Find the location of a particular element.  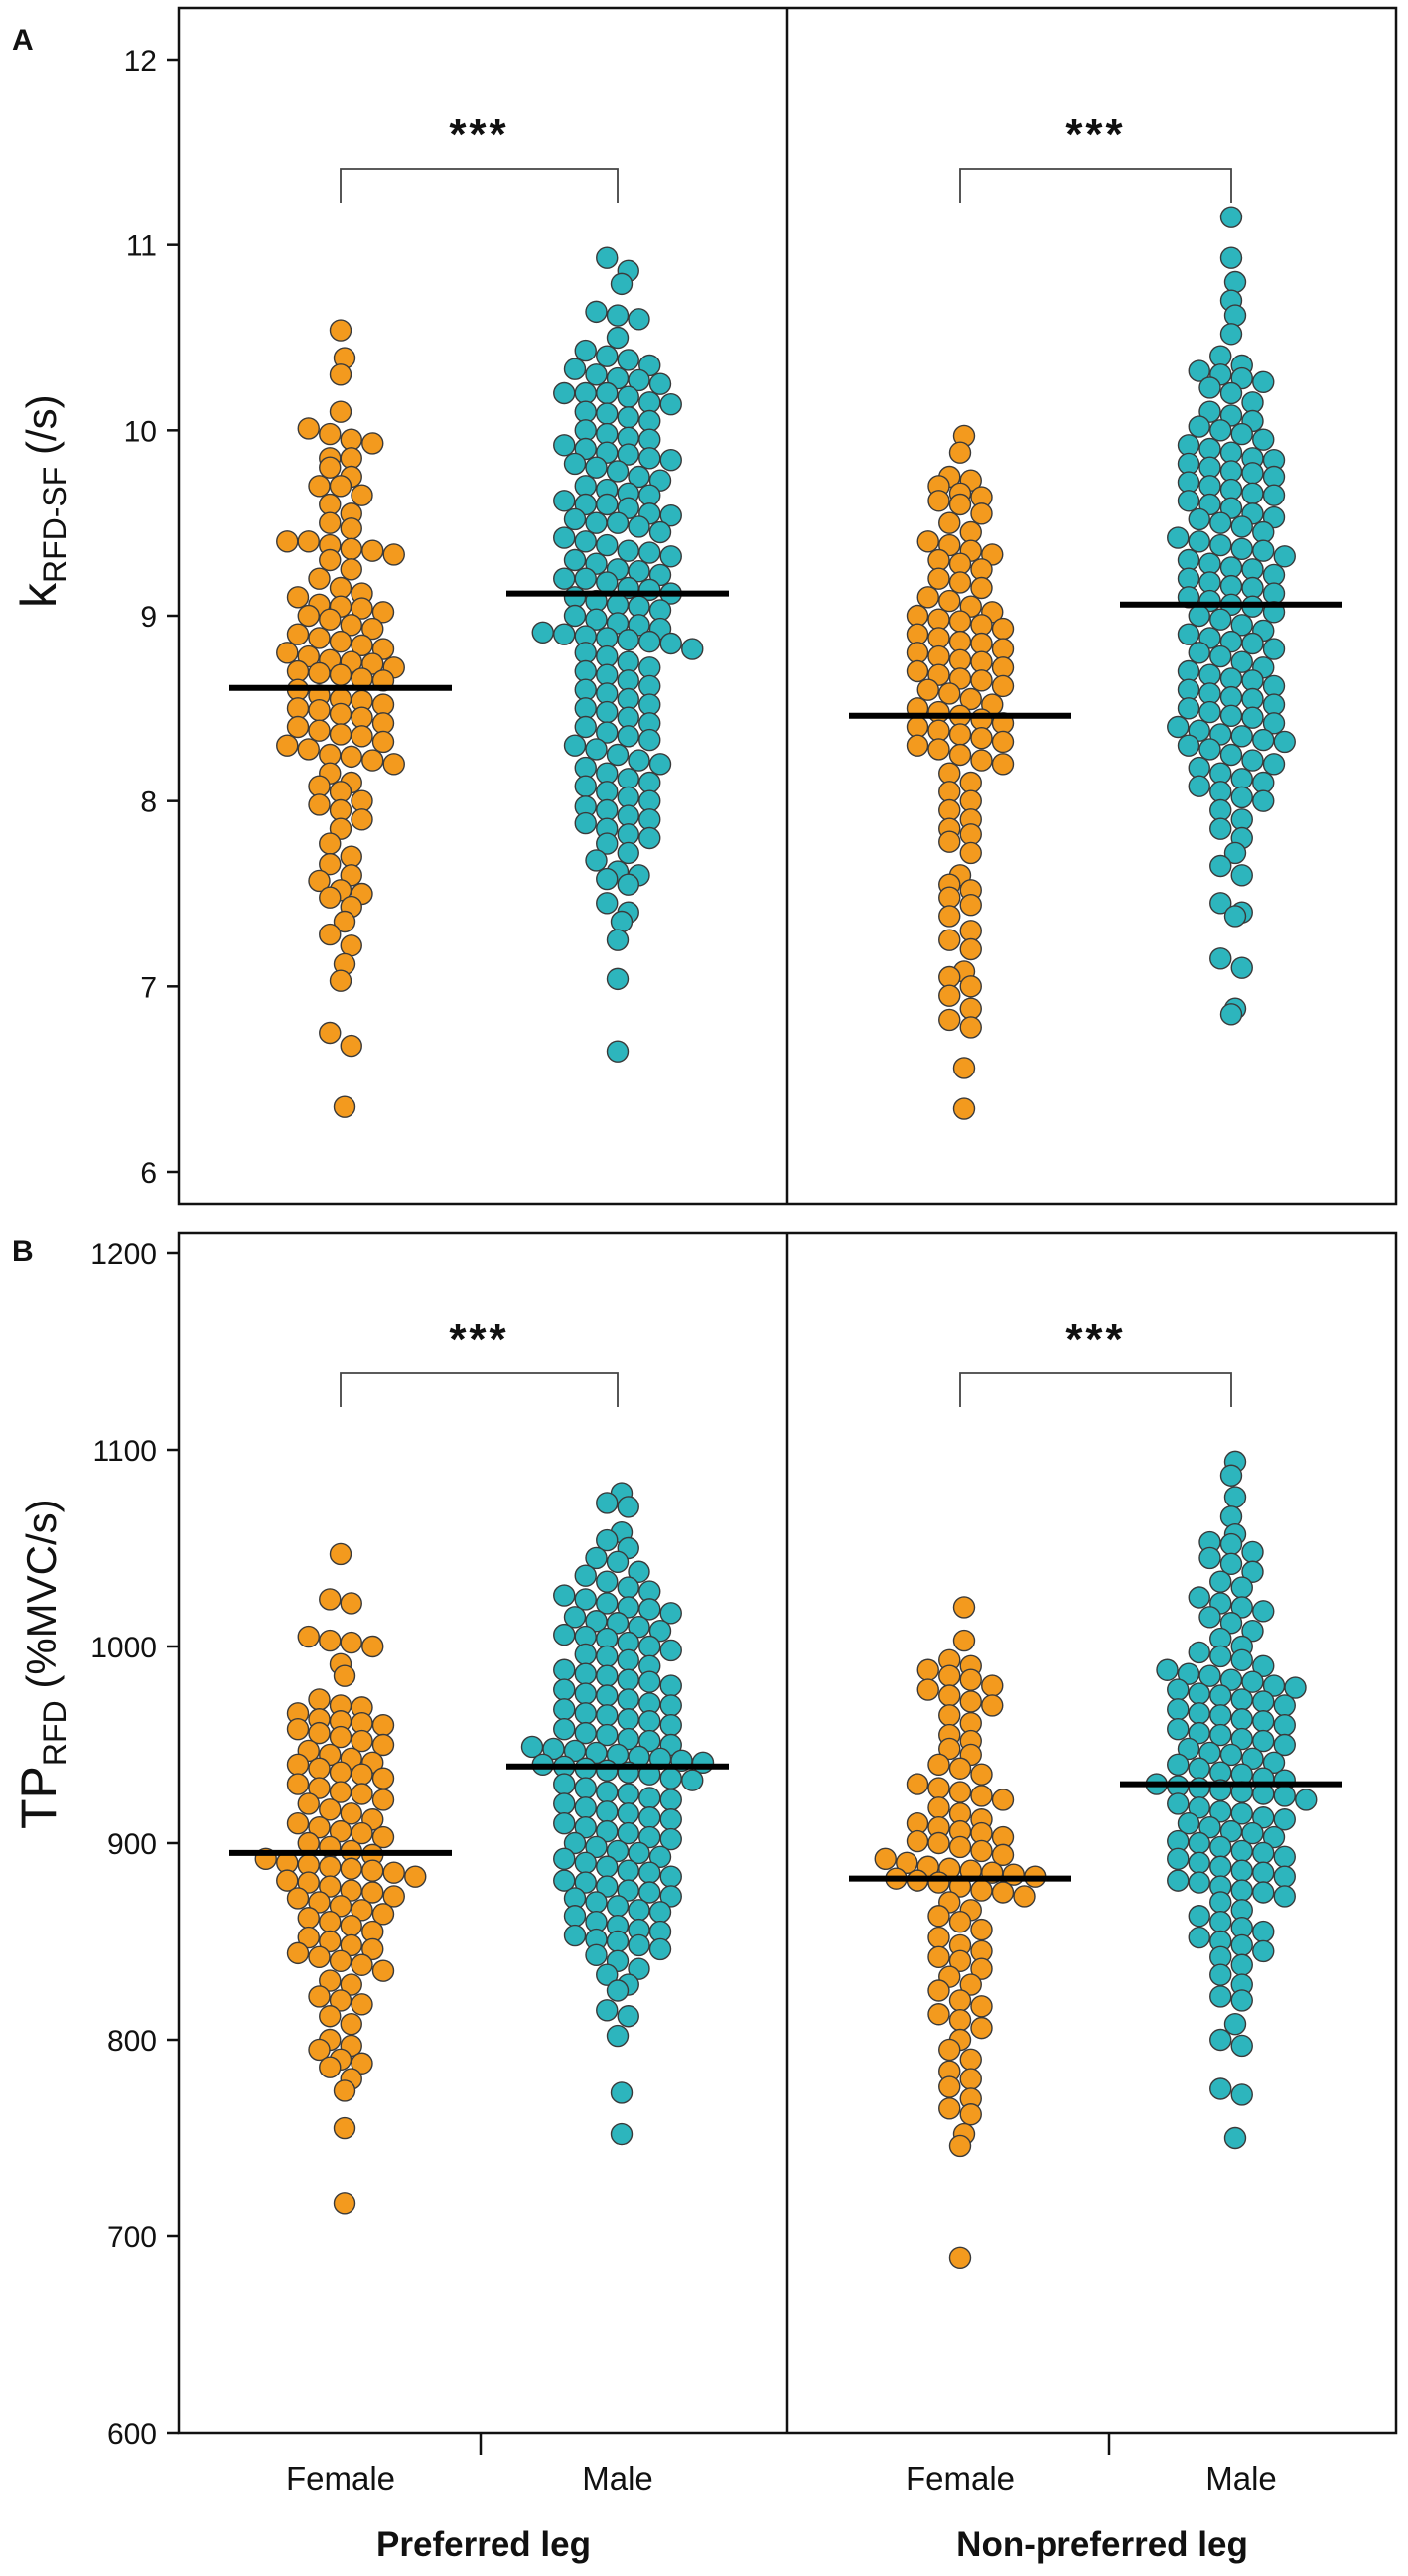

y-tick-label: 1100 is located at coordinates (124, 1452).